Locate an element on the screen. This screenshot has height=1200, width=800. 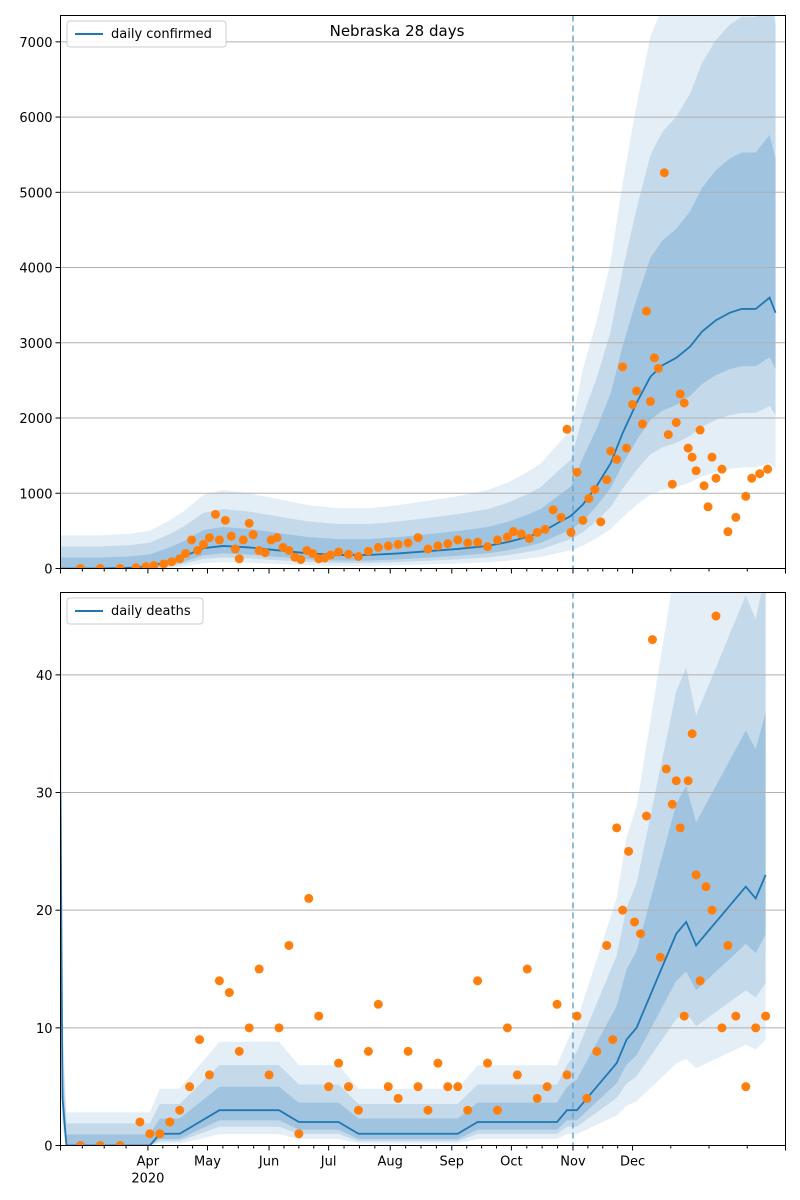
bottom-legend-box is located at coordinates (135, 611).